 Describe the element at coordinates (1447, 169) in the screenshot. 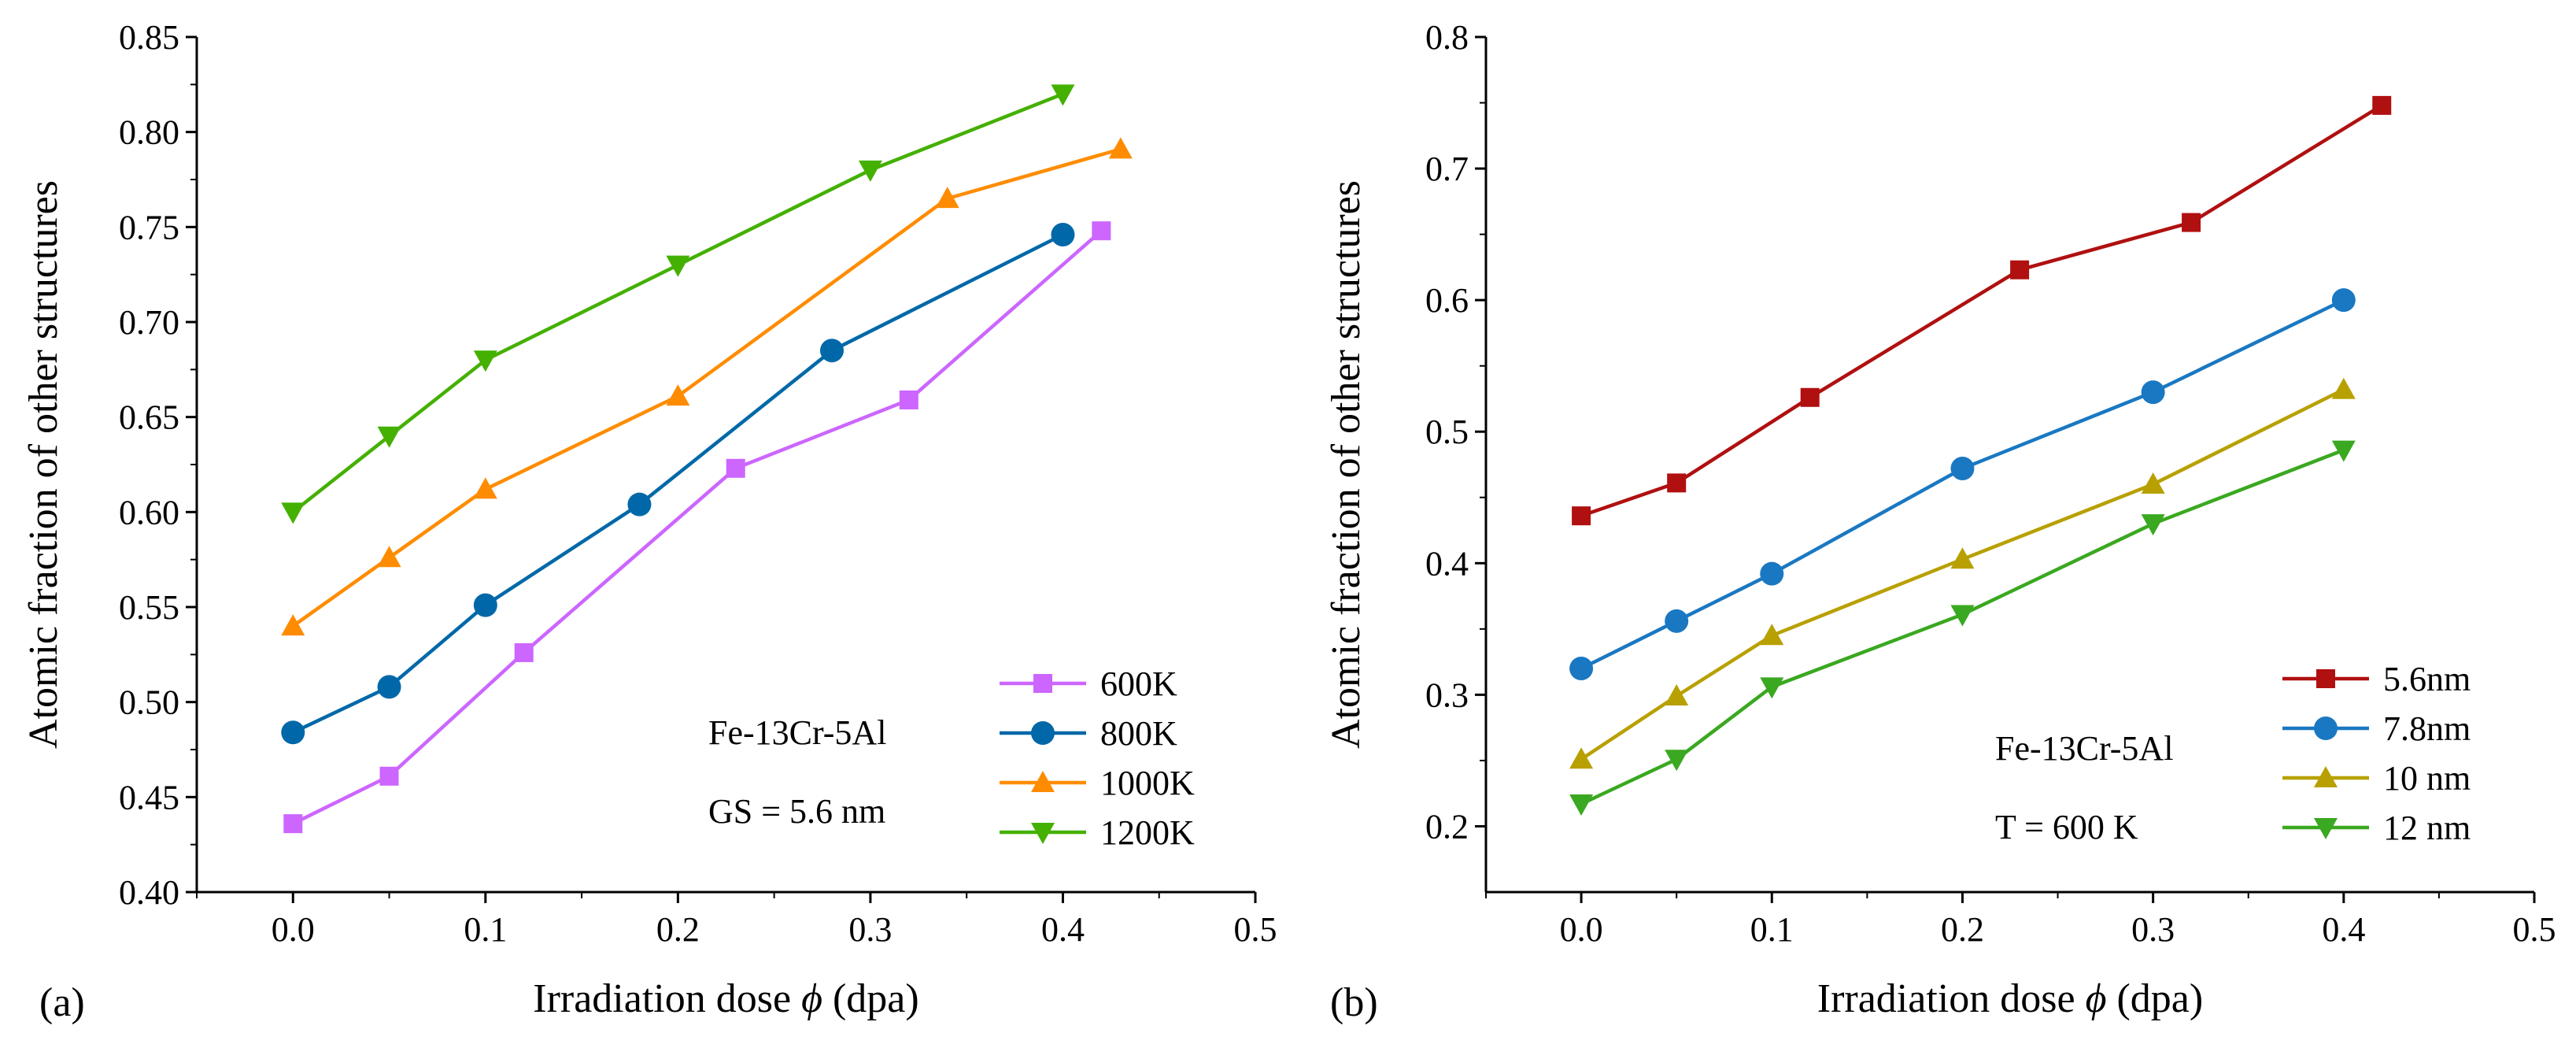

I see `y-tick-label: 0.7` at that location.